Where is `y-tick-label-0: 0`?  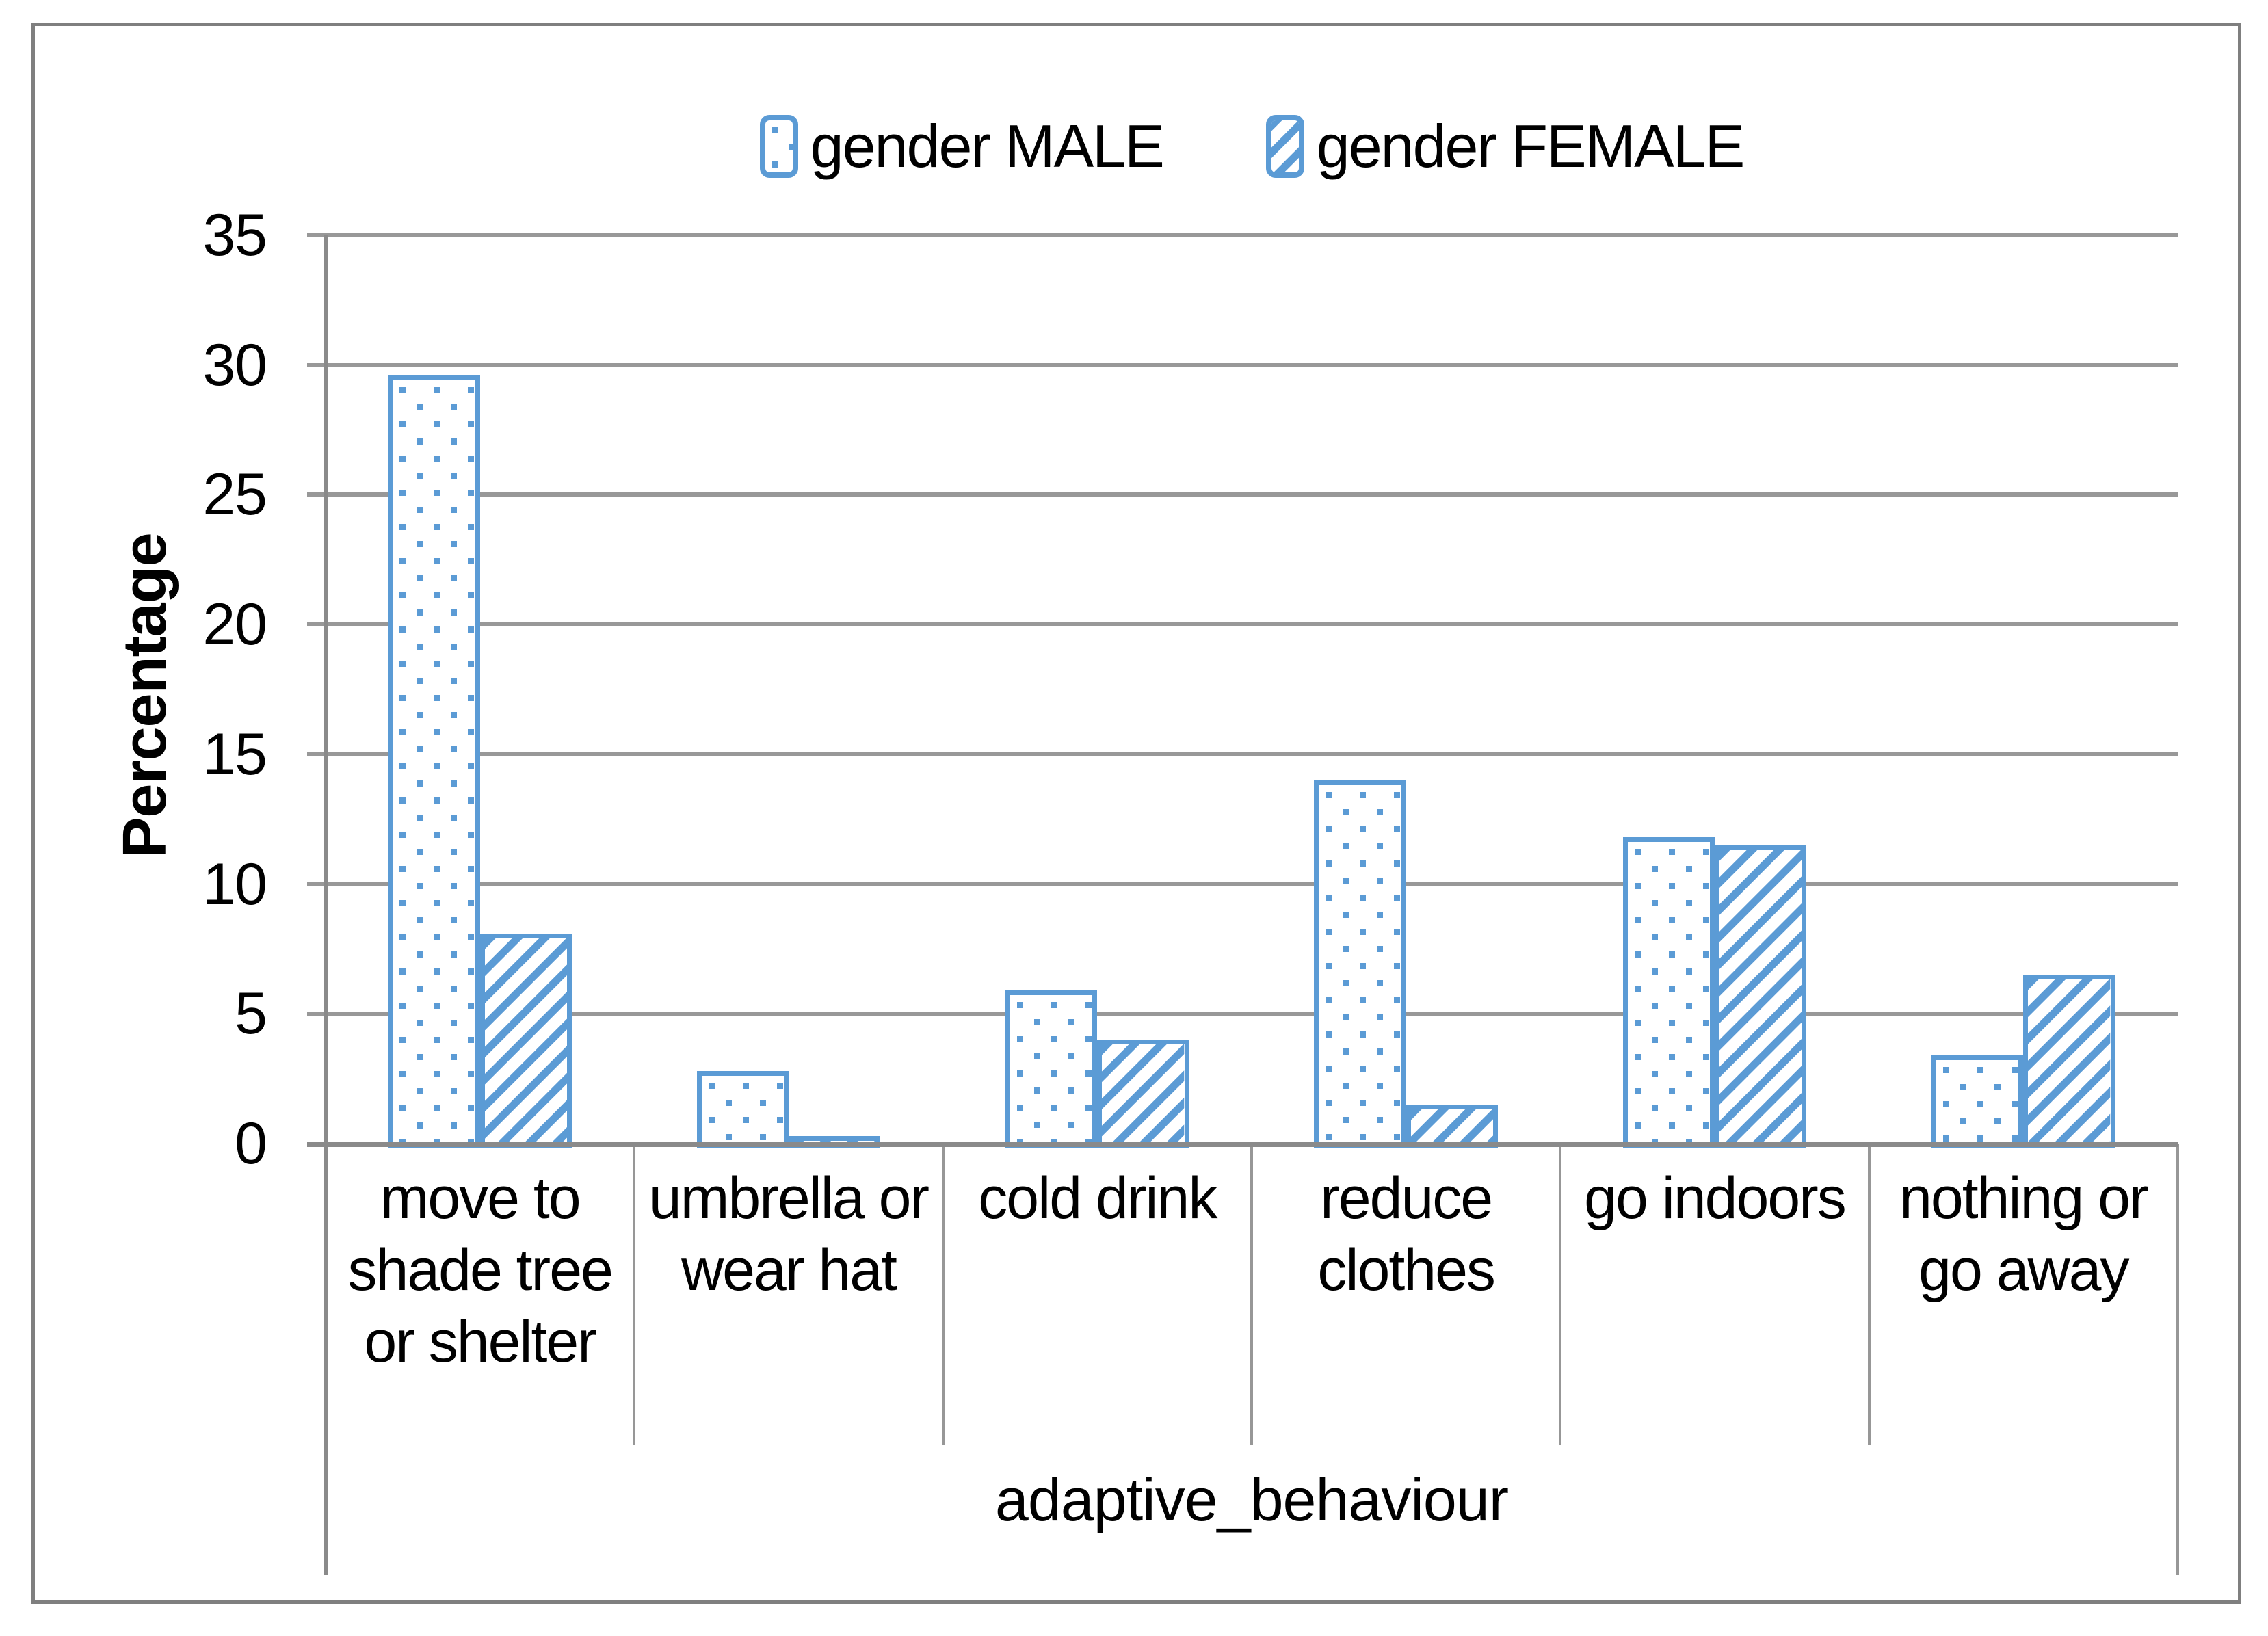 y-tick-label-0: 0 is located at coordinates (251, 1143).